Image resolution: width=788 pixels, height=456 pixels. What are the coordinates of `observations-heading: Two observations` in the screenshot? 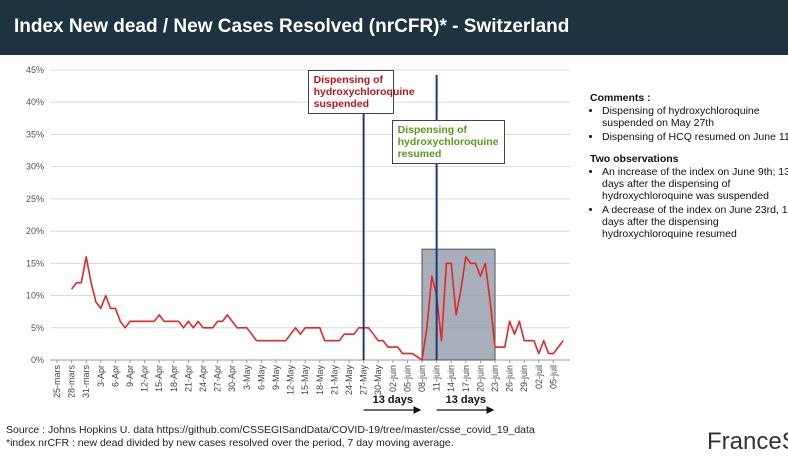 It's located at (634, 159).